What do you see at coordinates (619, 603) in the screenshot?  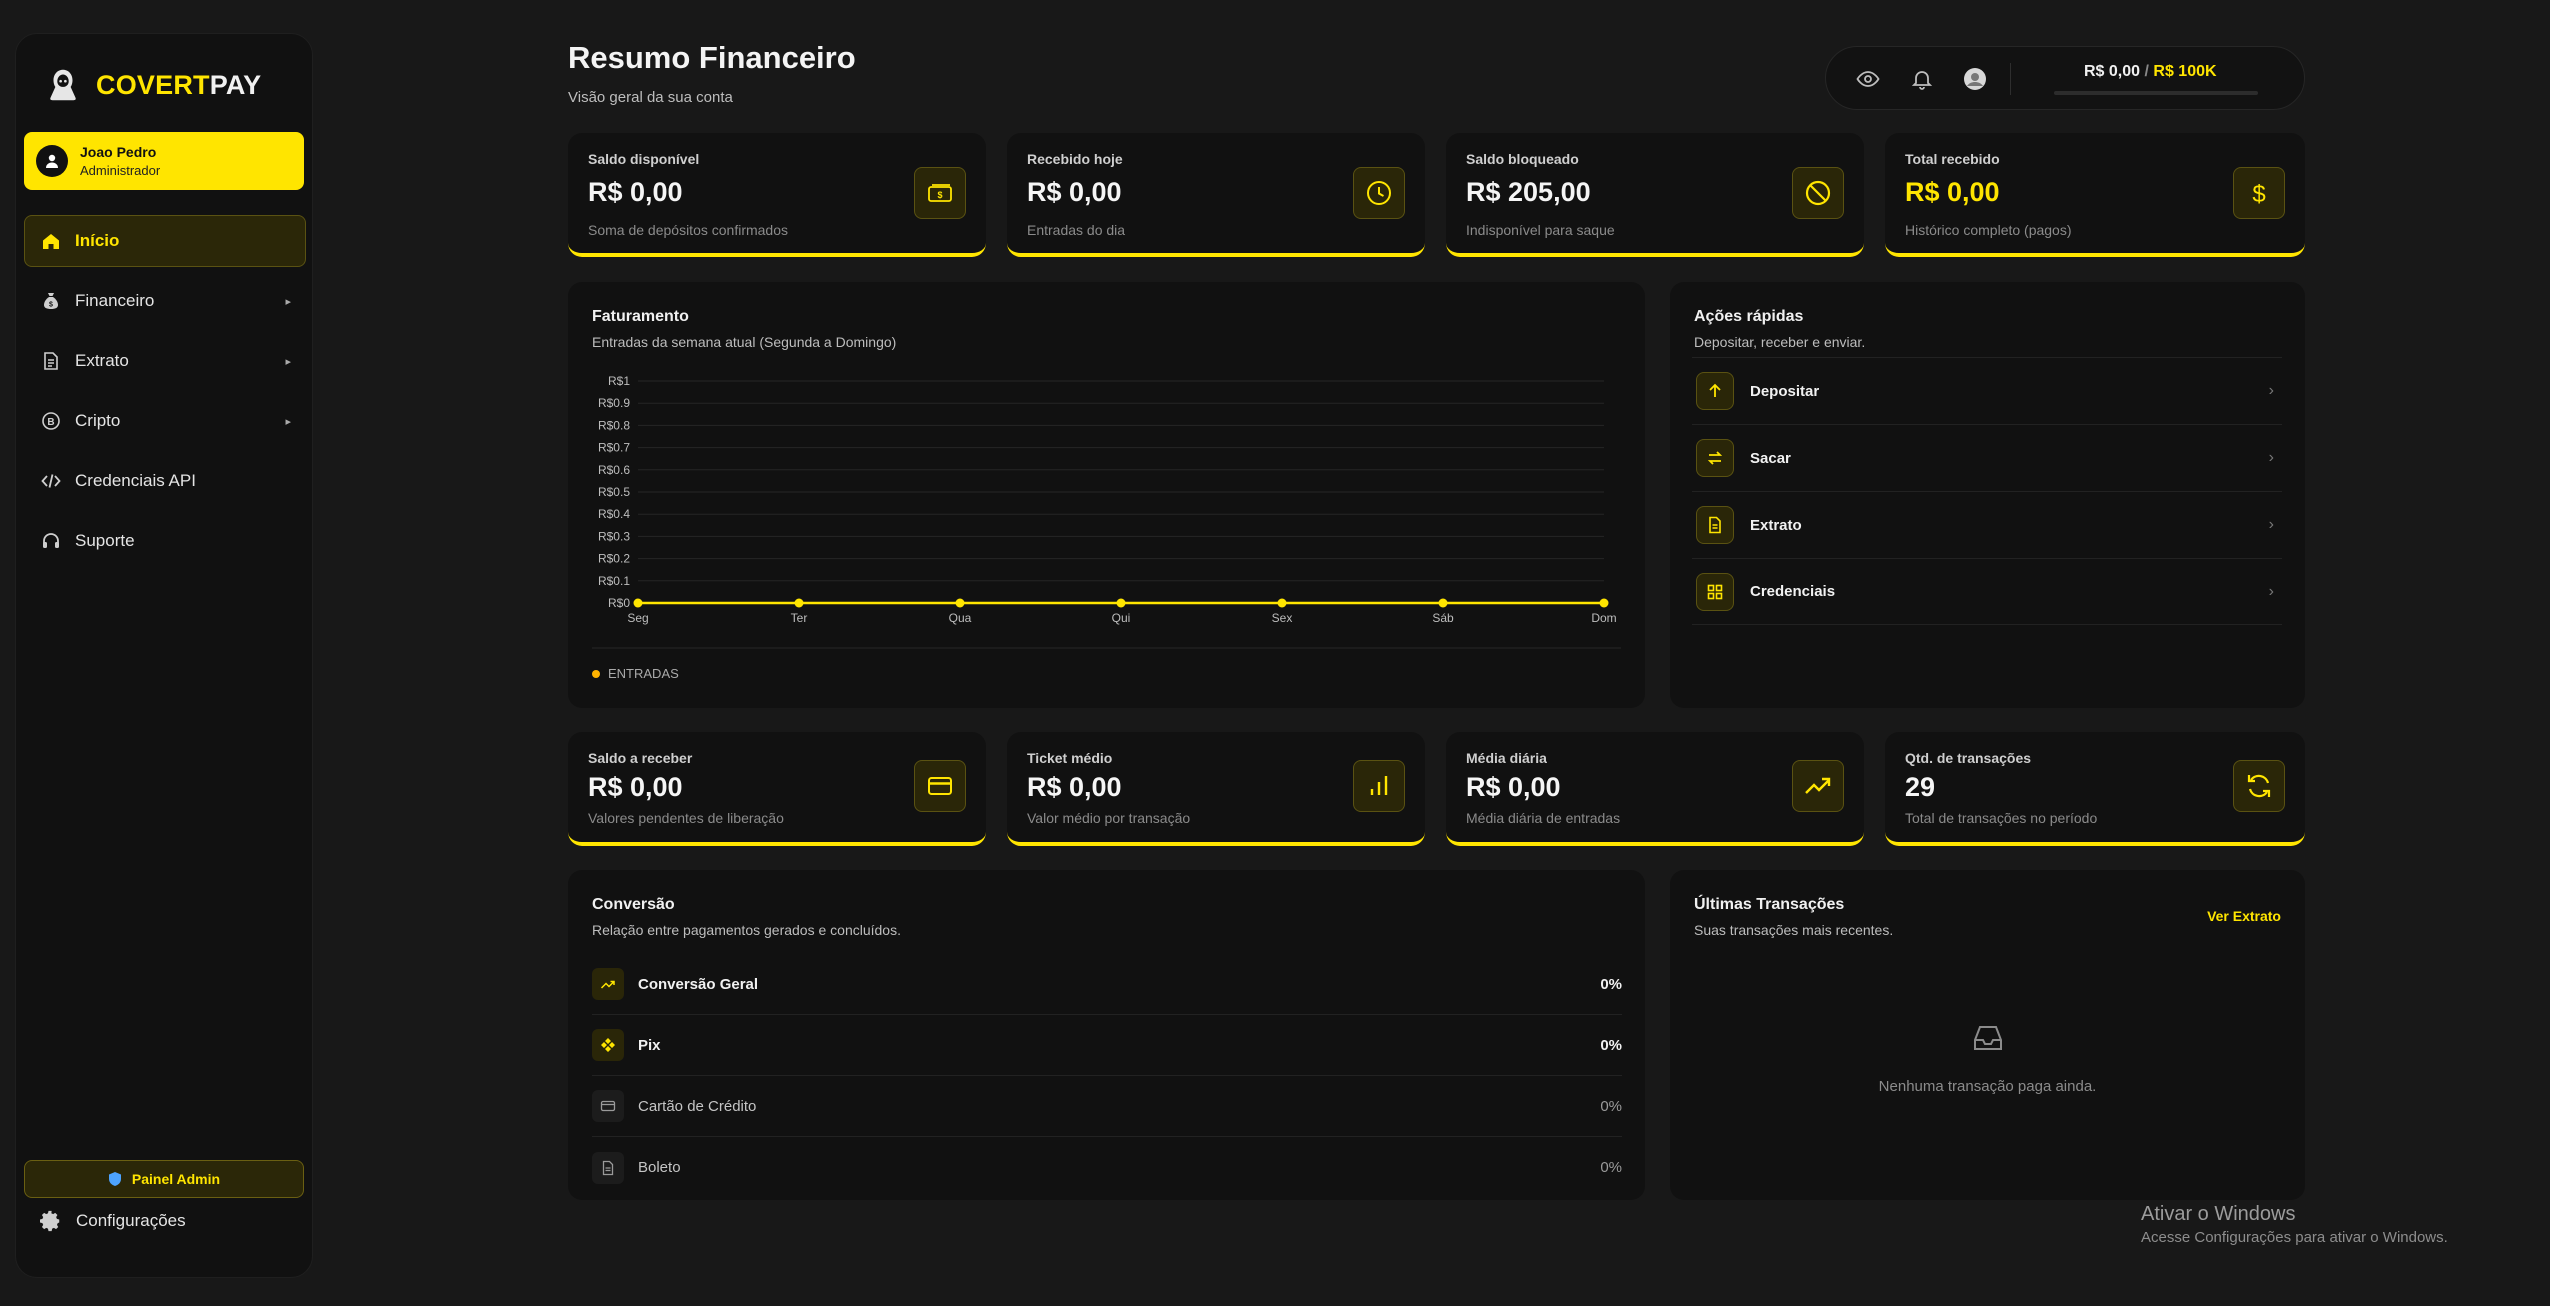 I see `y-tick-label: R$0` at bounding box center [619, 603].